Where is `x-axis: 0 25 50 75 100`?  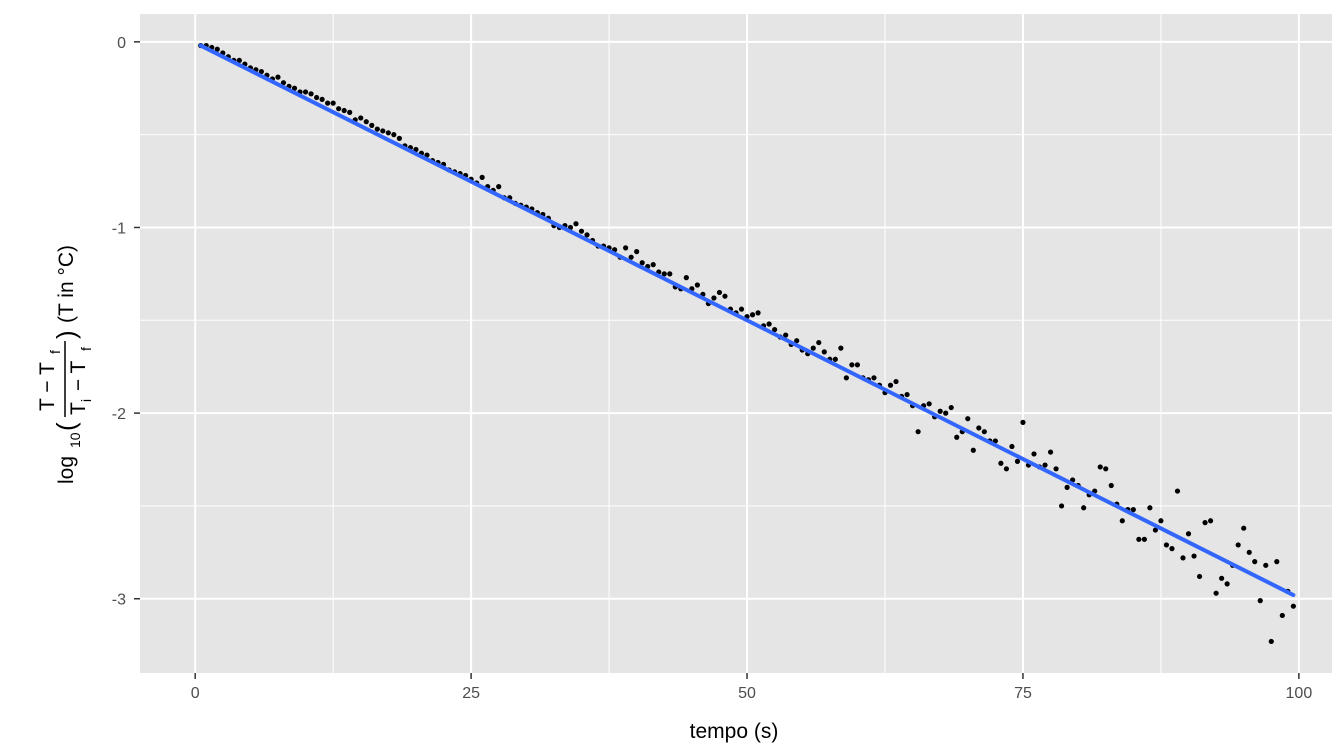 x-axis: 0 25 50 75 100 is located at coordinates (751, 687).